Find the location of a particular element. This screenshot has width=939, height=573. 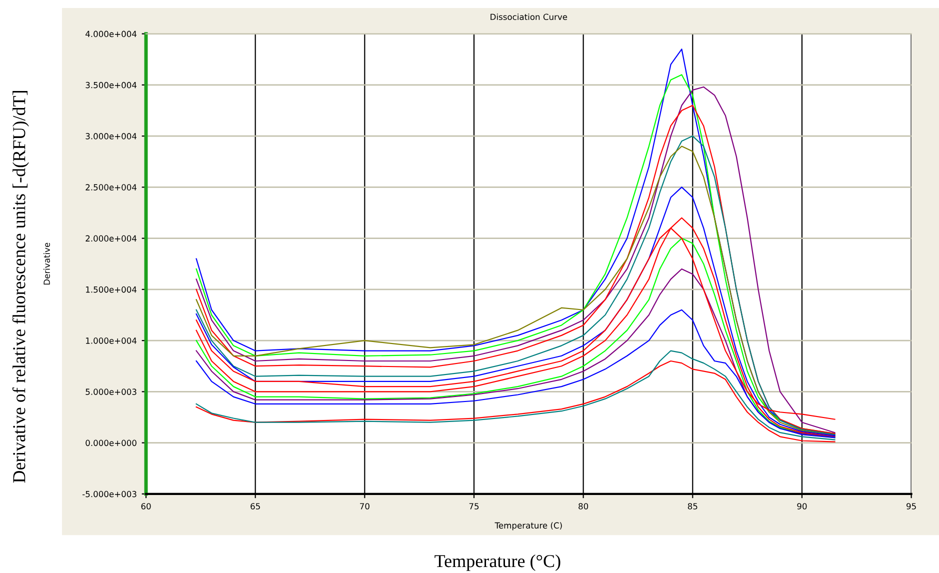

y-tick-label: 1.000e+004 is located at coordinates (111, 341).